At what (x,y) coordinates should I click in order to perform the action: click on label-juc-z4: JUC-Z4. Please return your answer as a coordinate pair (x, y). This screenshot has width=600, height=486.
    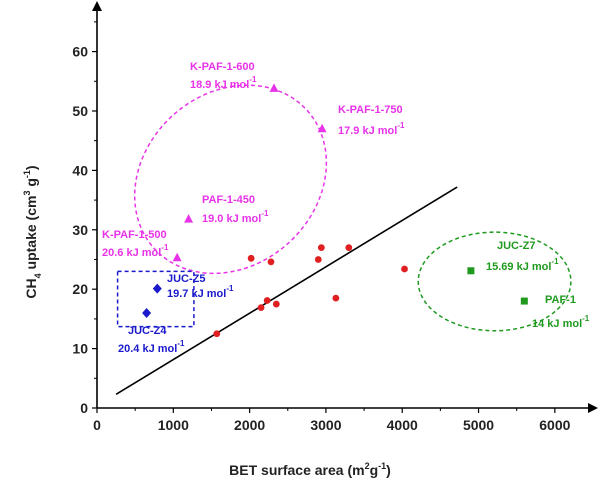
    Looking at the image, I should click on (147, 331).